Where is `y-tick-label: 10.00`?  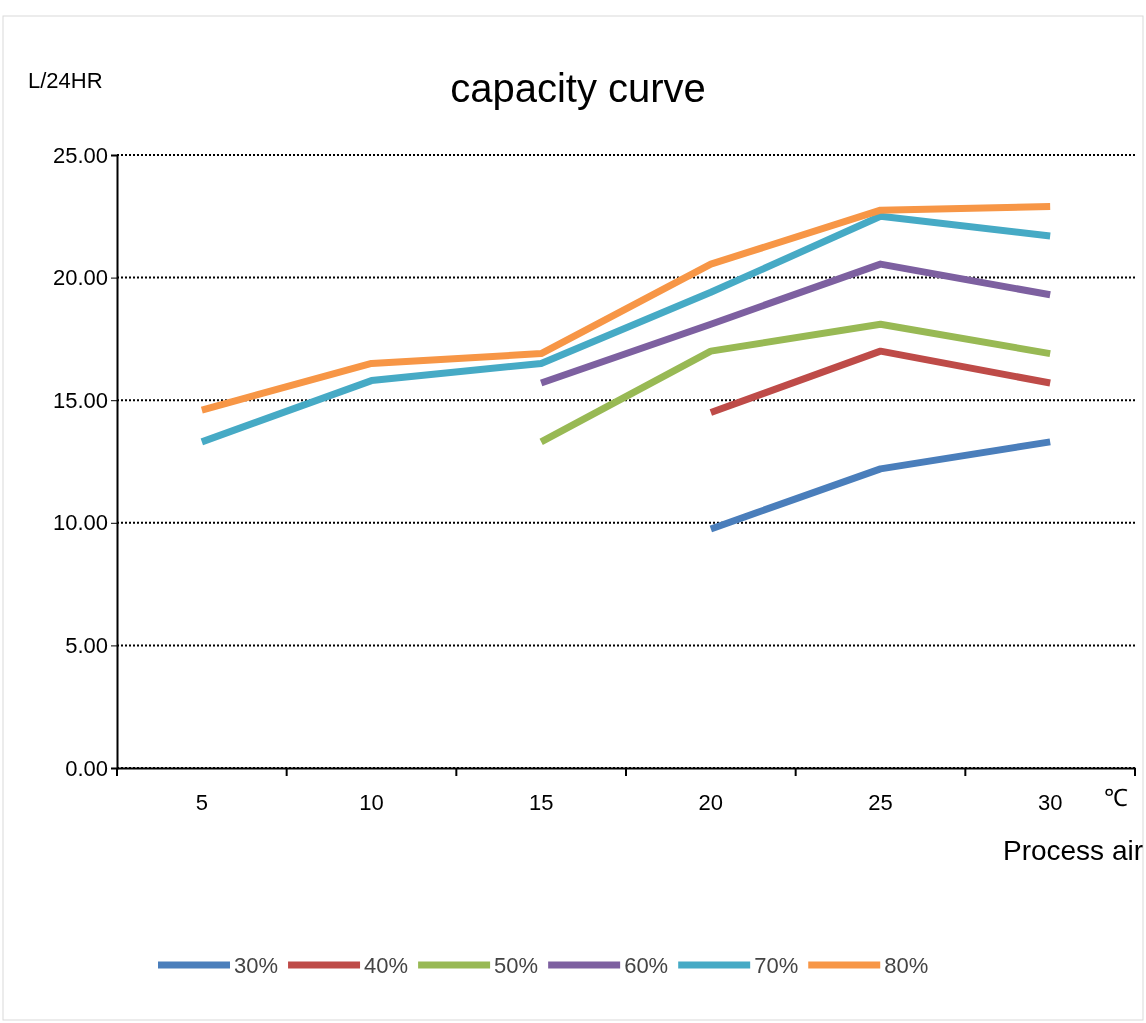 y-tick-label: 10.00 is located at coordinates (80, 523).